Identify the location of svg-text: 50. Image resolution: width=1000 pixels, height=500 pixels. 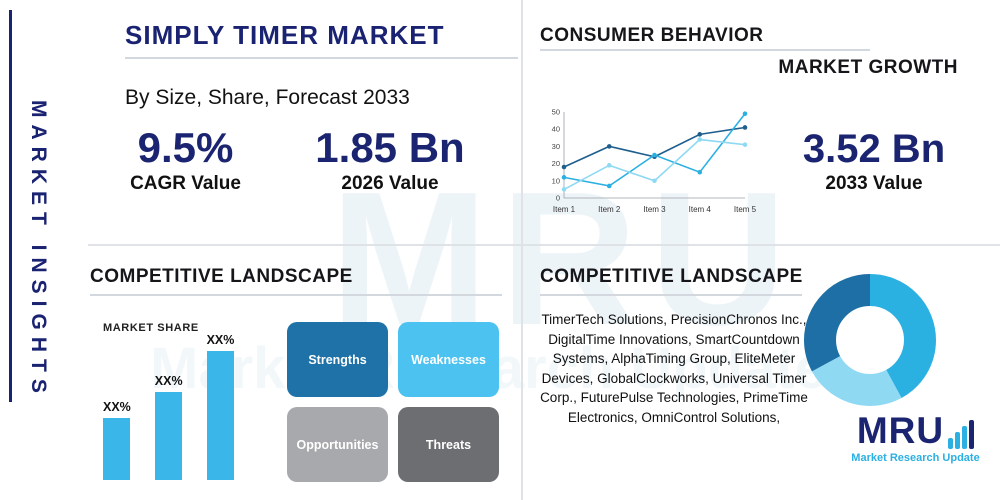
(556, 112).